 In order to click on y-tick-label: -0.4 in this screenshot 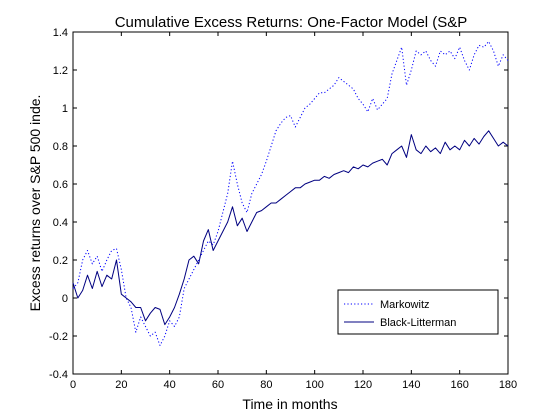, I will do `click(58, 375)`.